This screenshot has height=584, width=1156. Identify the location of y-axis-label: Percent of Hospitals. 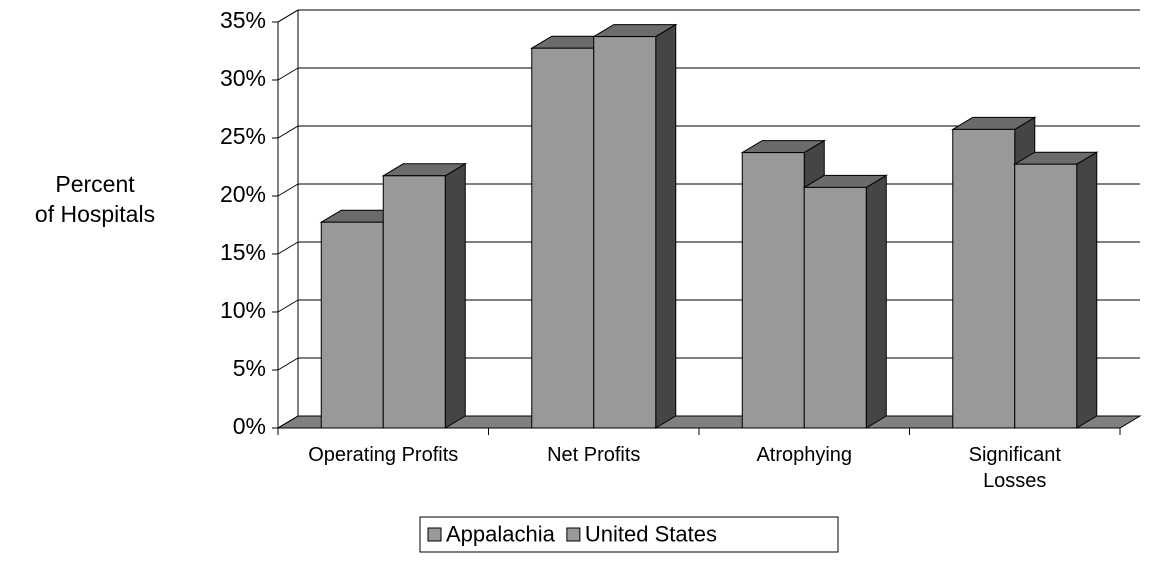
(95, 199).